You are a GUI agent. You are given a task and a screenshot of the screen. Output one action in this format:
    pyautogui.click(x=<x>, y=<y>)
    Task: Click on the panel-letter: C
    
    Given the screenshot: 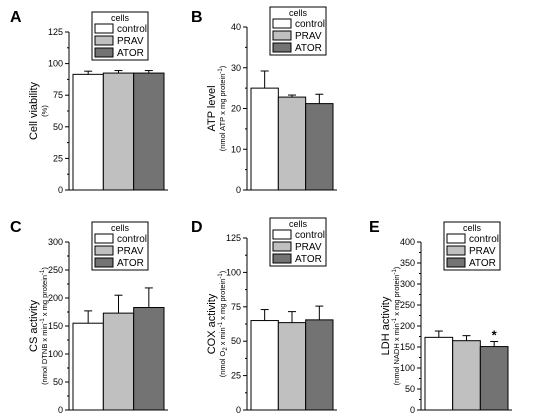 What is the action you would take?
    pyautogui.click(x=16, y=227)
    